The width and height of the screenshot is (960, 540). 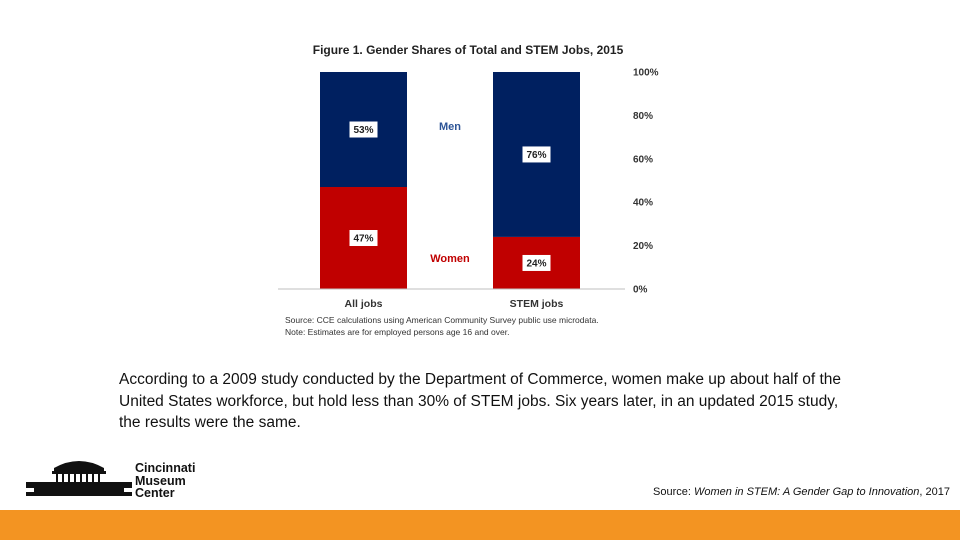 I want to click on x-category-2: STEM jobs, so click(x=537, y=304).